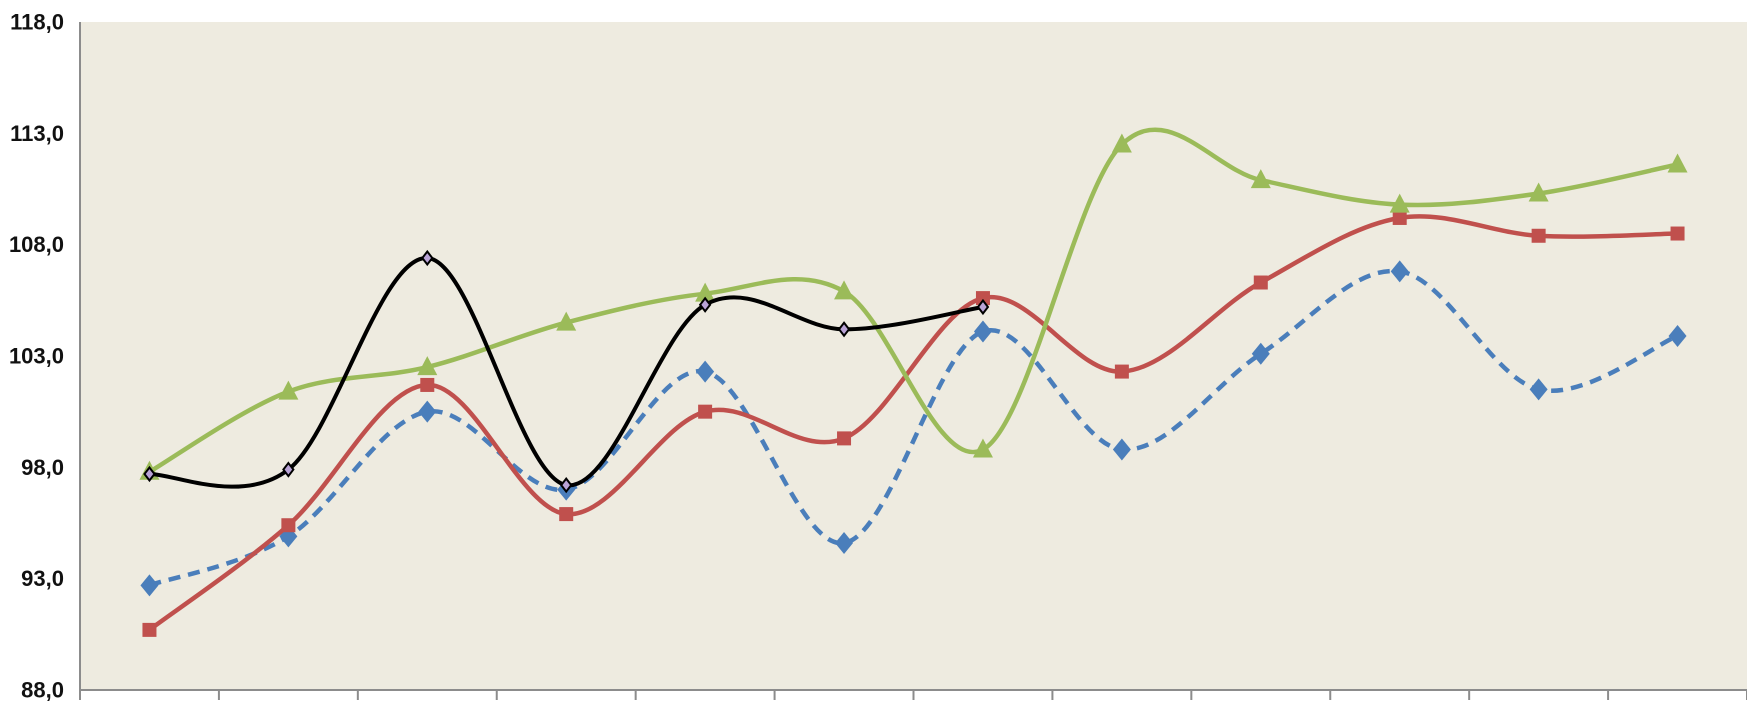 Image resolution: width=1747 pixels, height=703 pixels. I want to click on y-tick-label: 118,0, so click(37, 22).